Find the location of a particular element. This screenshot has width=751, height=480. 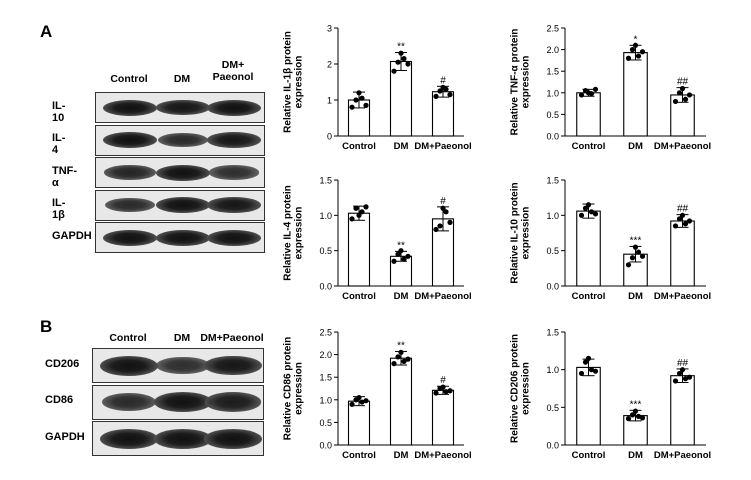

y-tick-label: 0 is located at coordinates (329, 137).